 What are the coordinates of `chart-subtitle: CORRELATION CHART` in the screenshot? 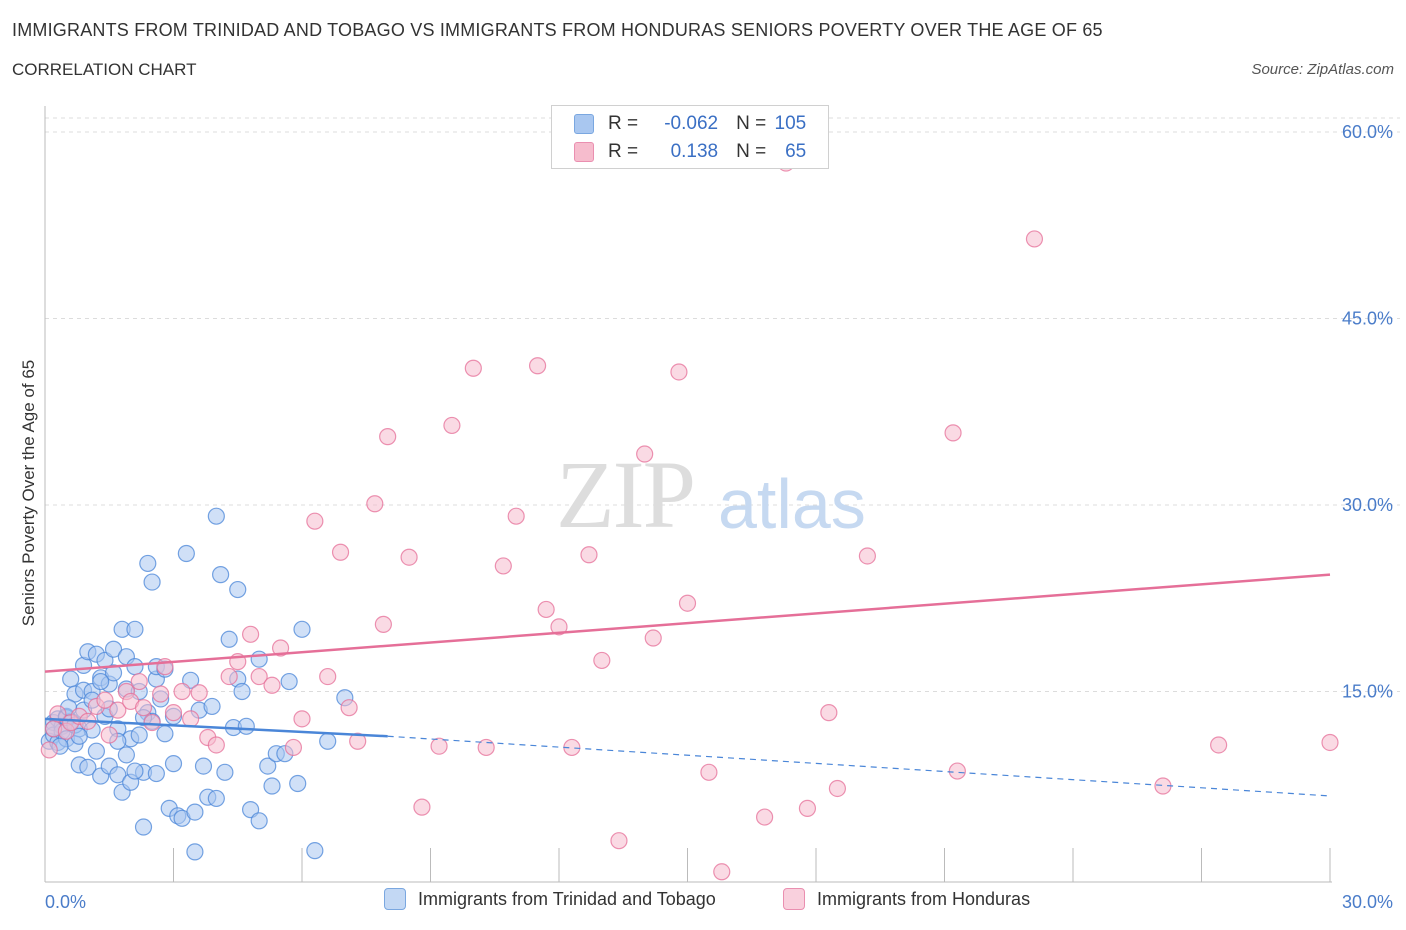 It's located at (104, 69).